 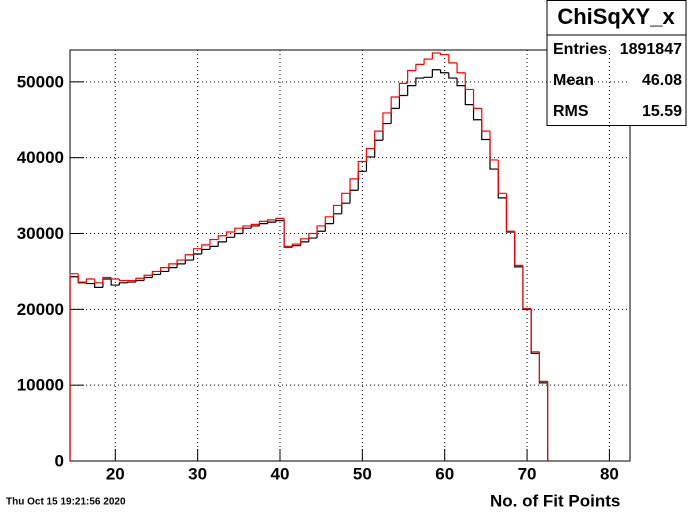 What do you see at coordinates (662, 80) in the screenshot?
I see `stats-value: 46.08` at bounding box center [662, 80].